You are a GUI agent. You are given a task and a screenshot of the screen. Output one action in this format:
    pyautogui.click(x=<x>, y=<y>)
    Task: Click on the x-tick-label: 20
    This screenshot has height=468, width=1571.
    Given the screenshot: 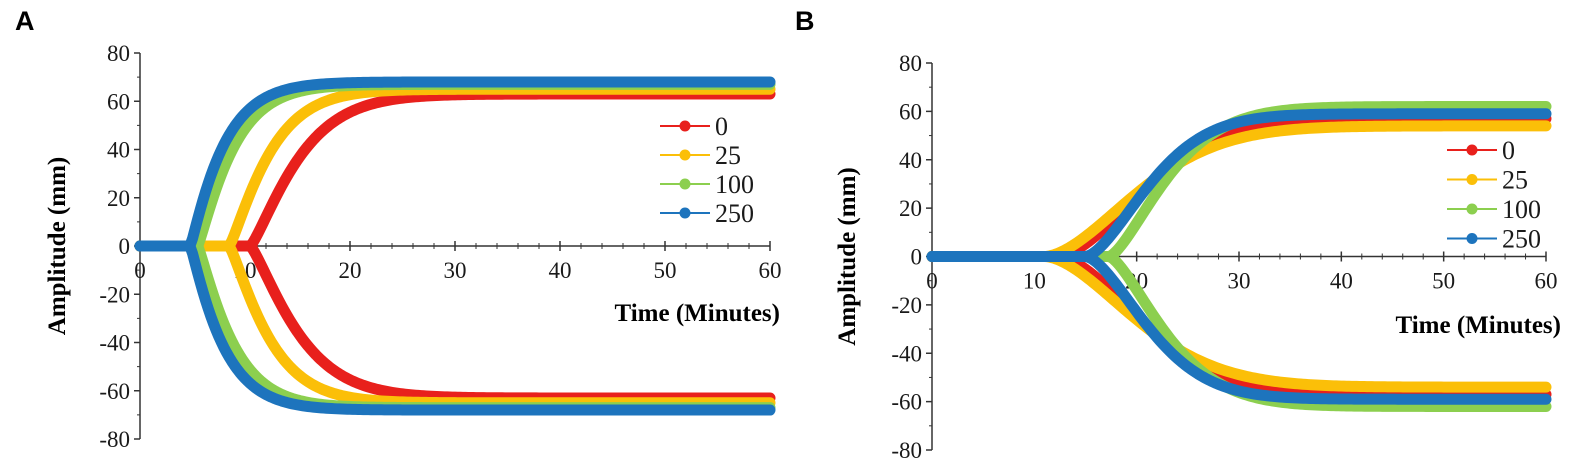 What is the action you would take?
    pyautogui.click(x=350, y=270)
    